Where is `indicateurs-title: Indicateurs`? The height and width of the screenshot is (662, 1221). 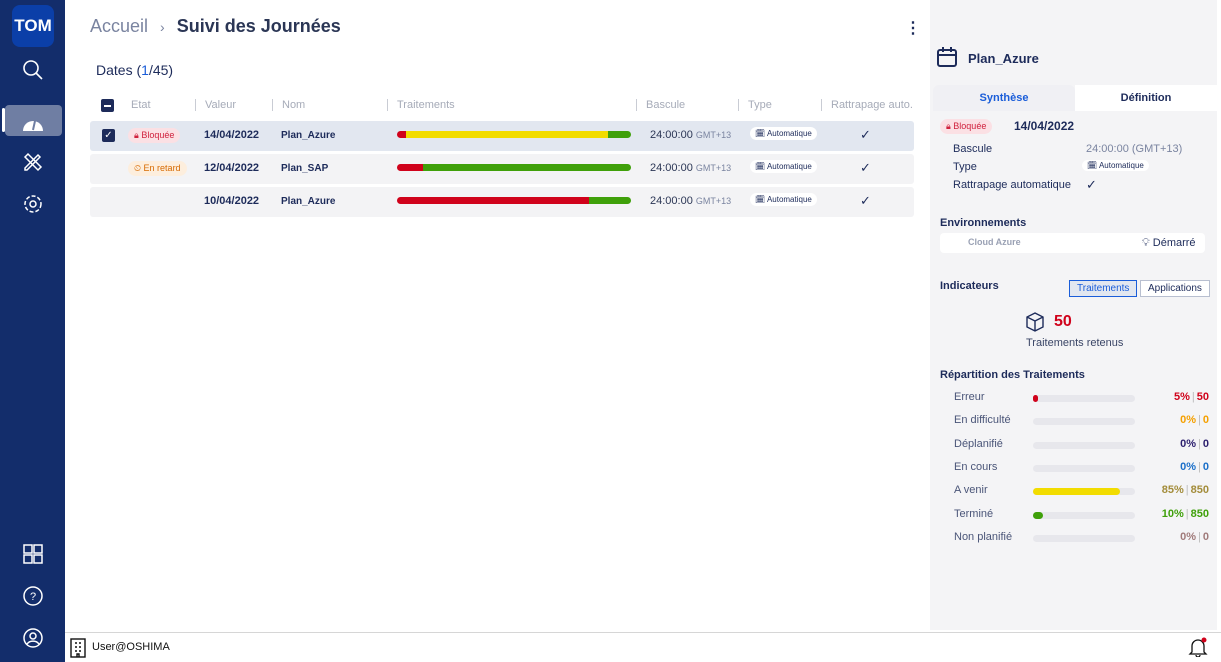
indicateurs-title: Indicateurs is located at coordinates (969, 286).